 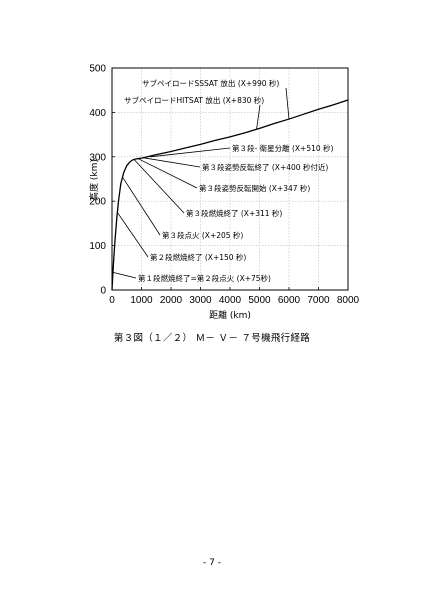 I want to click on x-tick-label: 4000, so click(x=230, y=300).